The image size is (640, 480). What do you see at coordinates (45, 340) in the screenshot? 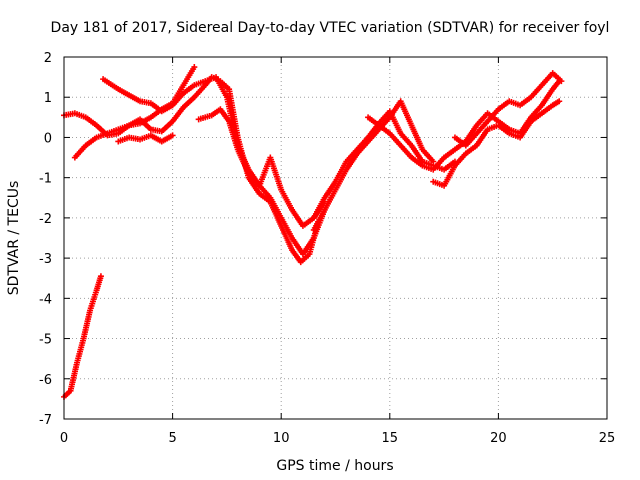
I see `y-tick-label: -5` at bounding box center [45, 340].